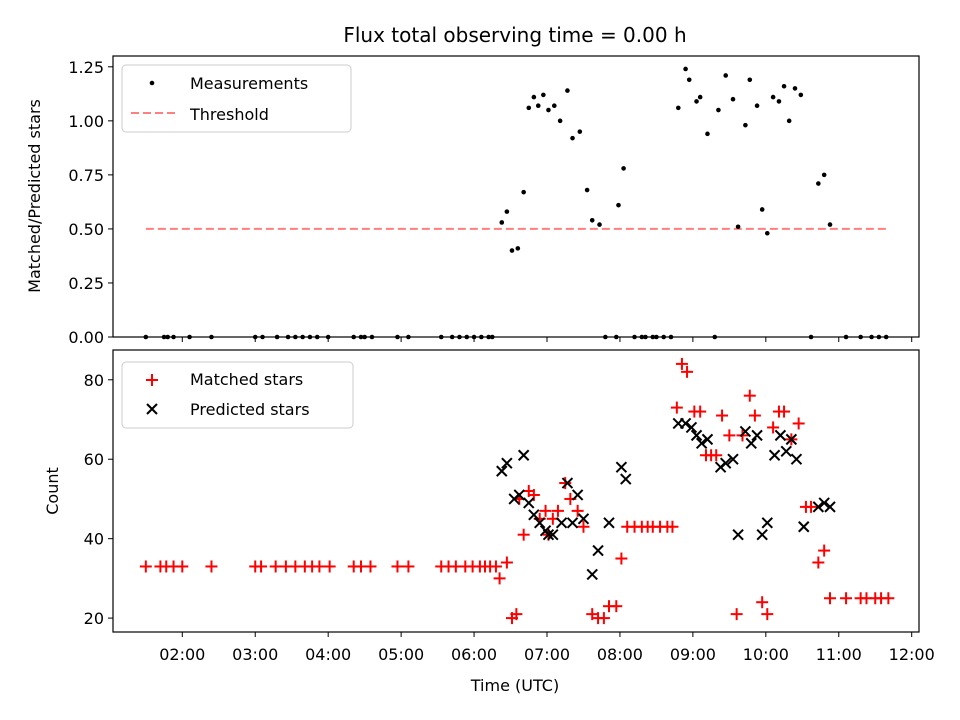 The width and height of the screenshot is (960, 720). Describe the element at coordinates (86, 175) in the screenshot. I see `y-tick-label: 0.75` at that location.